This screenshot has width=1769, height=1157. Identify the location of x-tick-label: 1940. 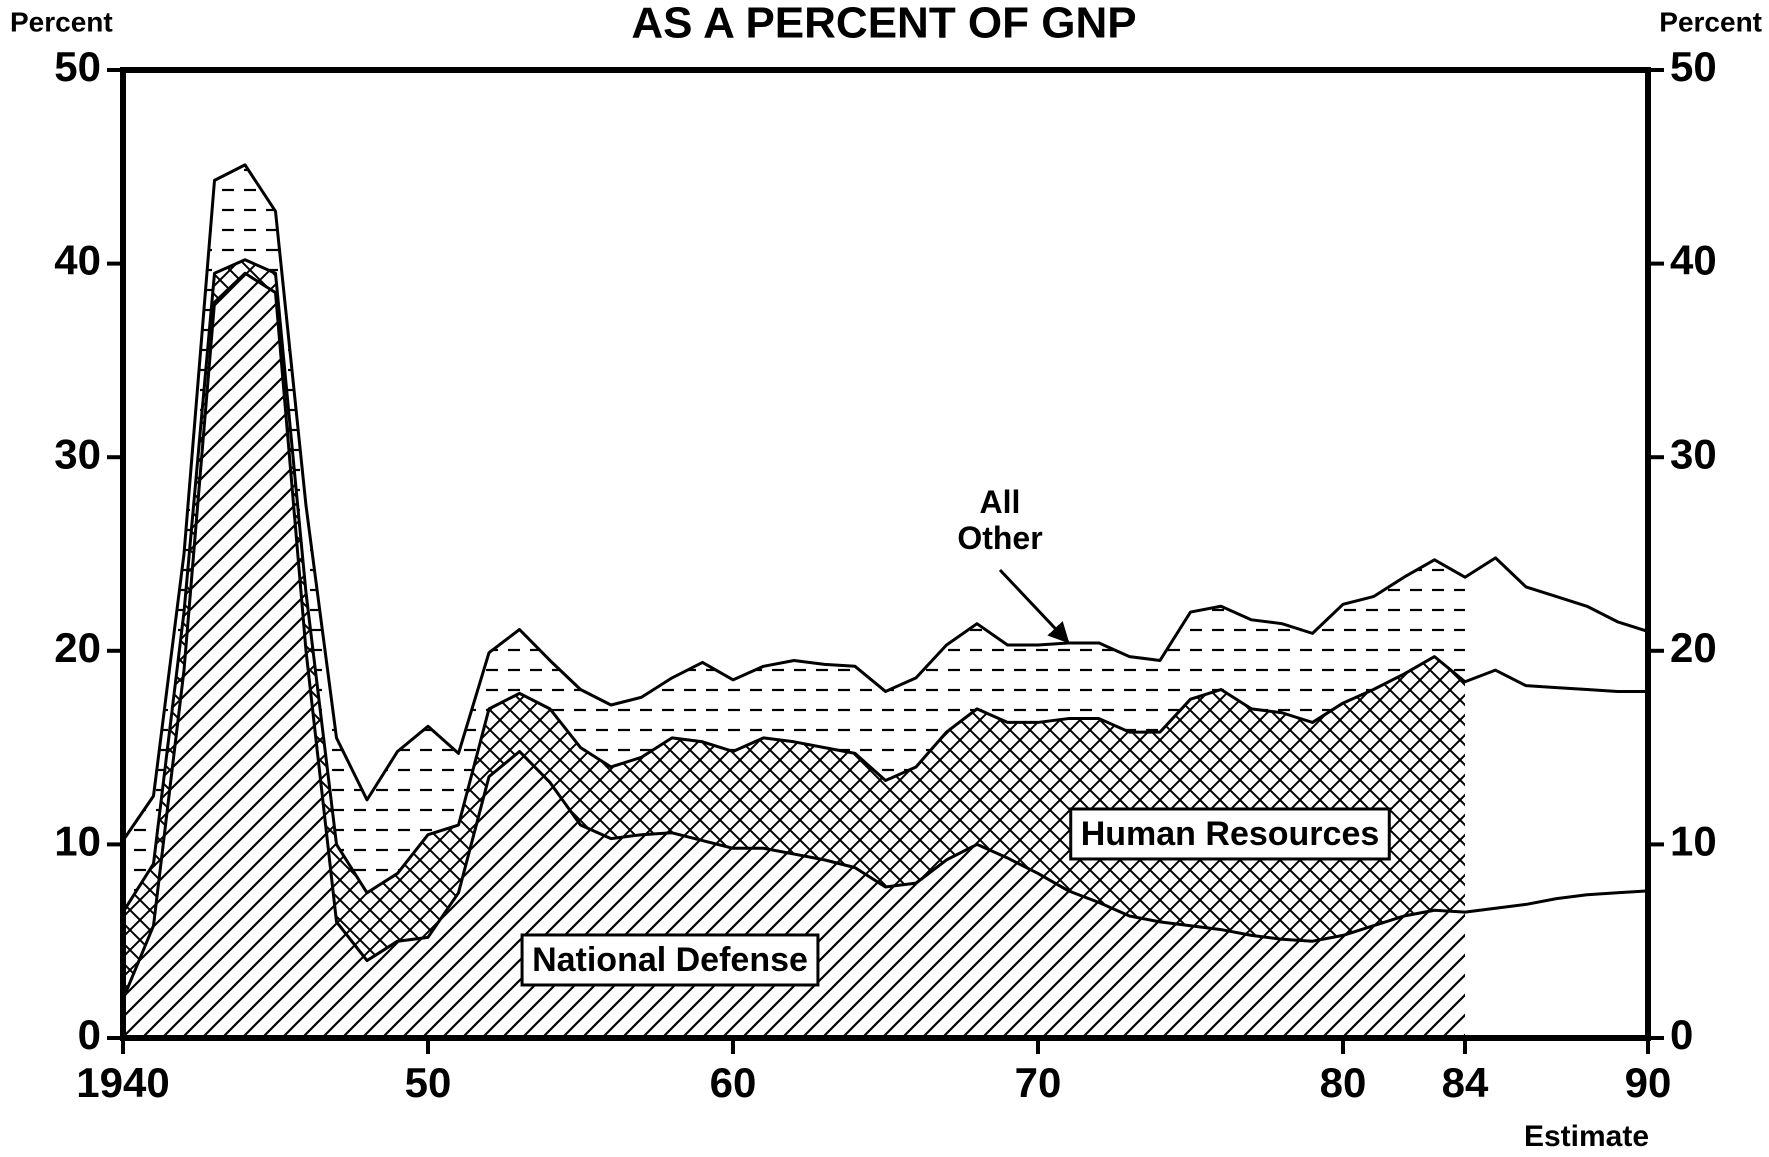
(122, 1082).